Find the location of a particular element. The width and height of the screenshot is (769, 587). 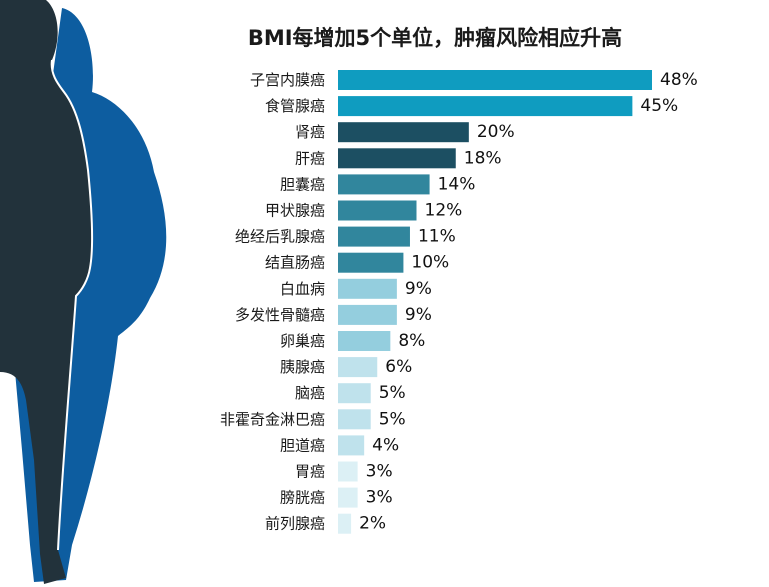

value-label: 48% is located at coordinates (679, 80).